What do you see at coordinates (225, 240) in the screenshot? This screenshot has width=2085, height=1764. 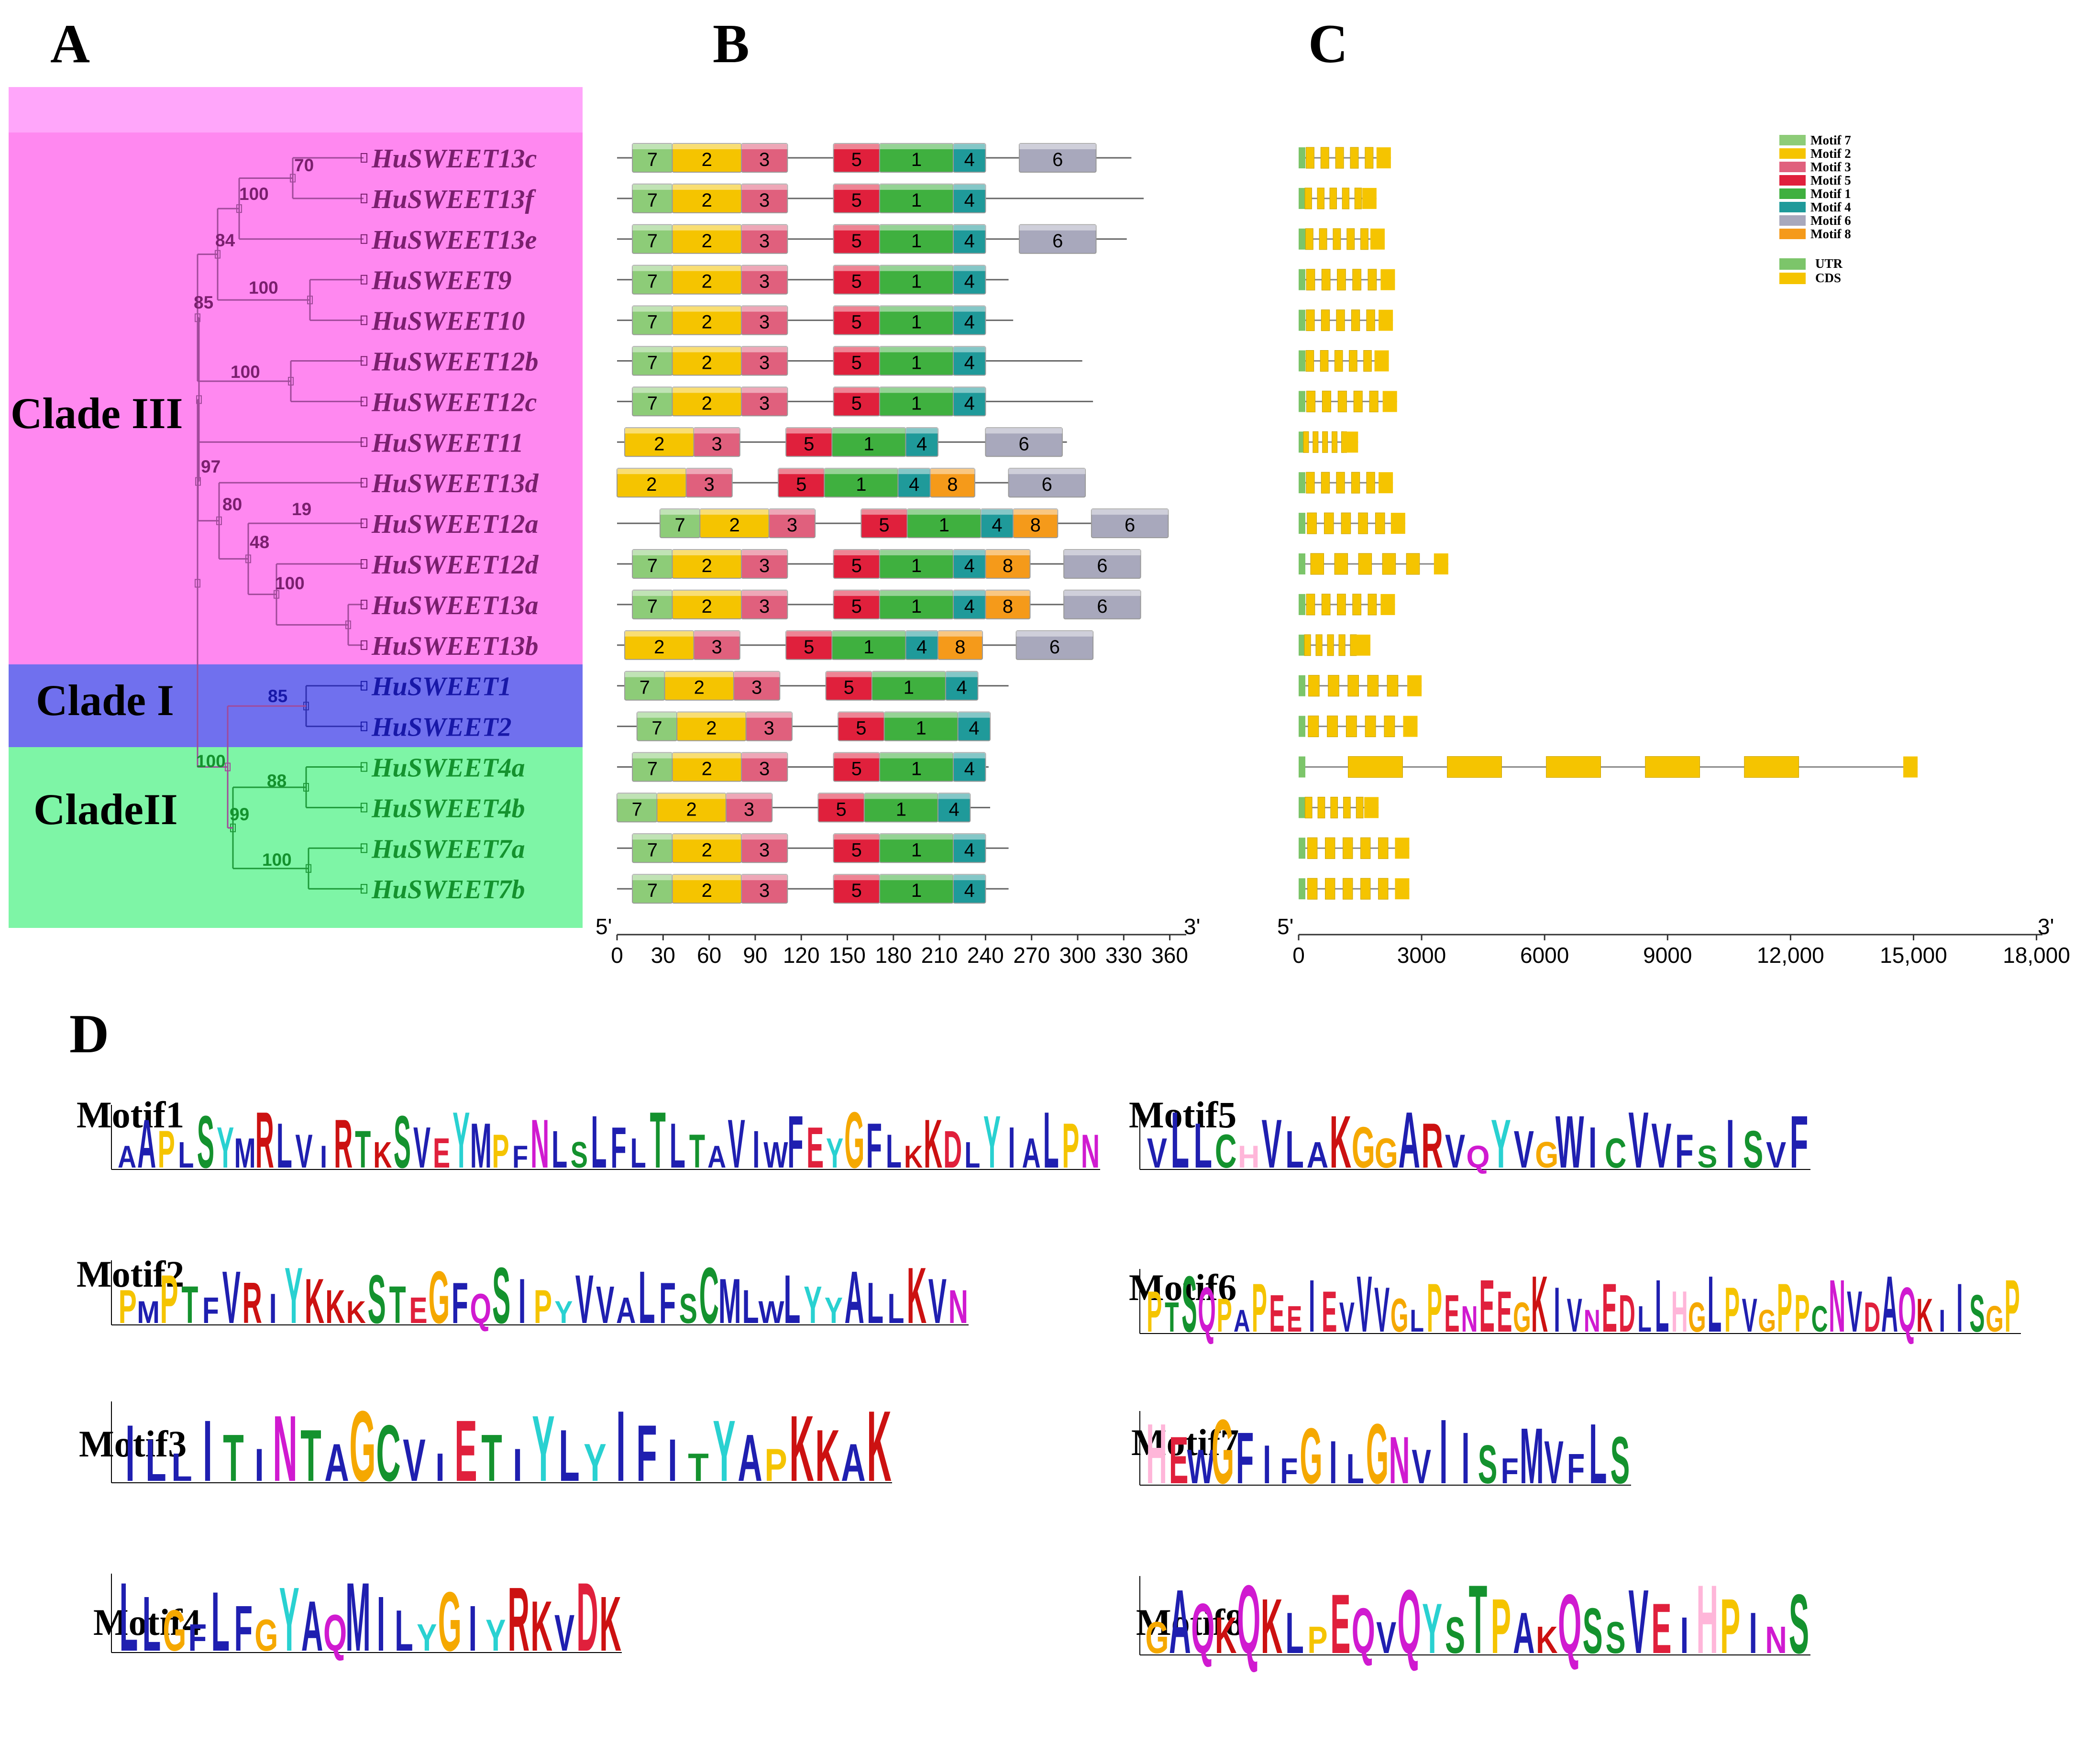 I see `bootstrap-value: 84` at bounding box center [225, 240].